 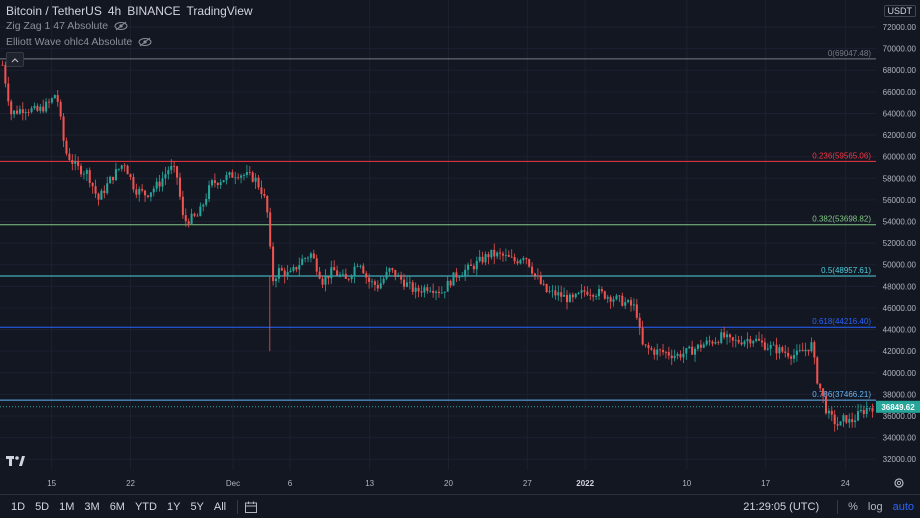 I want to click on time-tick-label: 15, so click(x=51, y=483).